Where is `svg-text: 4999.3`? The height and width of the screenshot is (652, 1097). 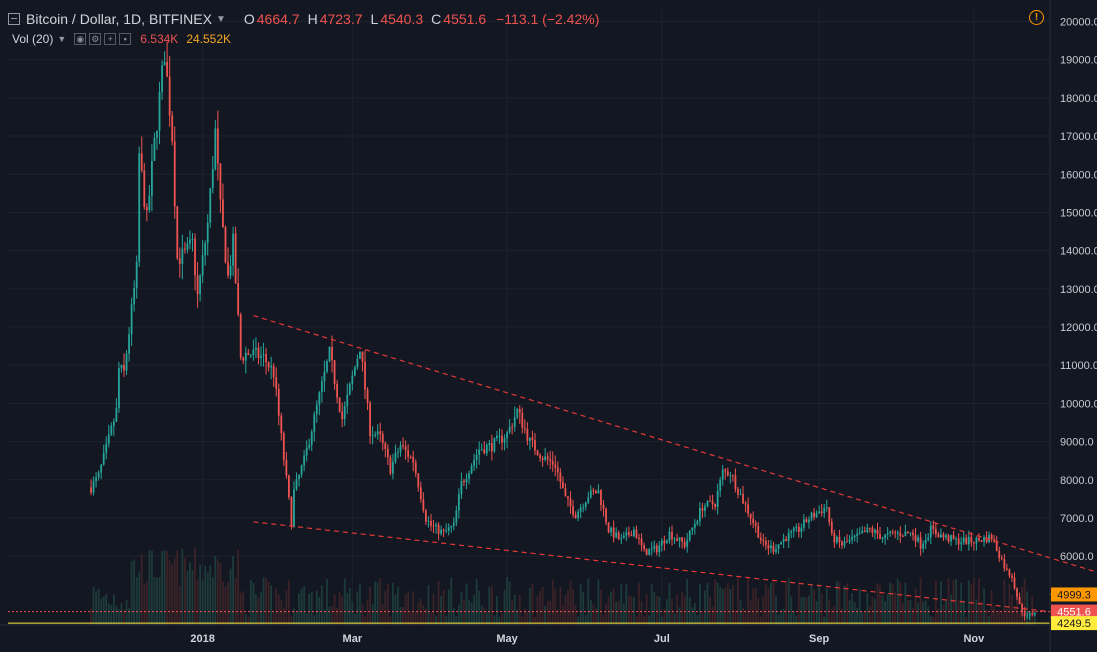
svg-text: 4999.3 is located at coordinates (1074, 595).